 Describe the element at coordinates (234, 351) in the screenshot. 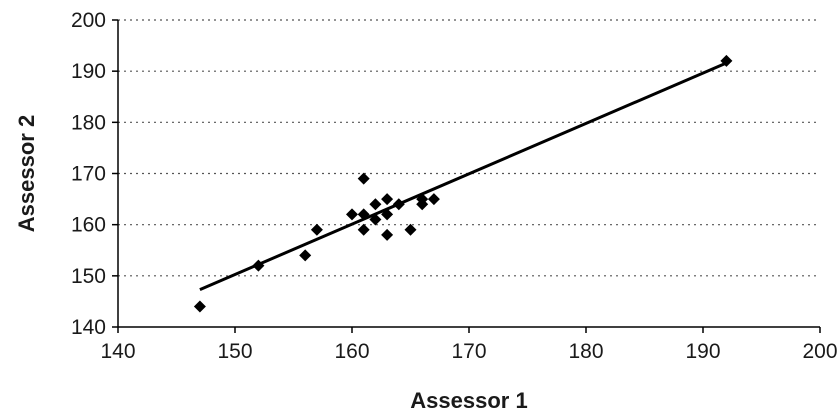

I see `x-tick-label: 150` at that location.